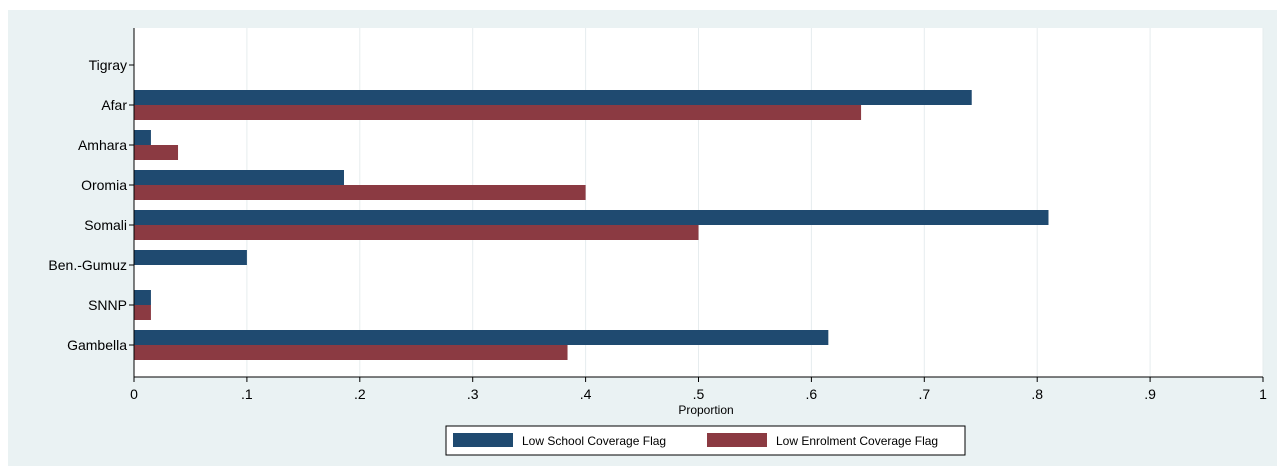  I want to click on x-tick-label: .8, so click(1037, 394).